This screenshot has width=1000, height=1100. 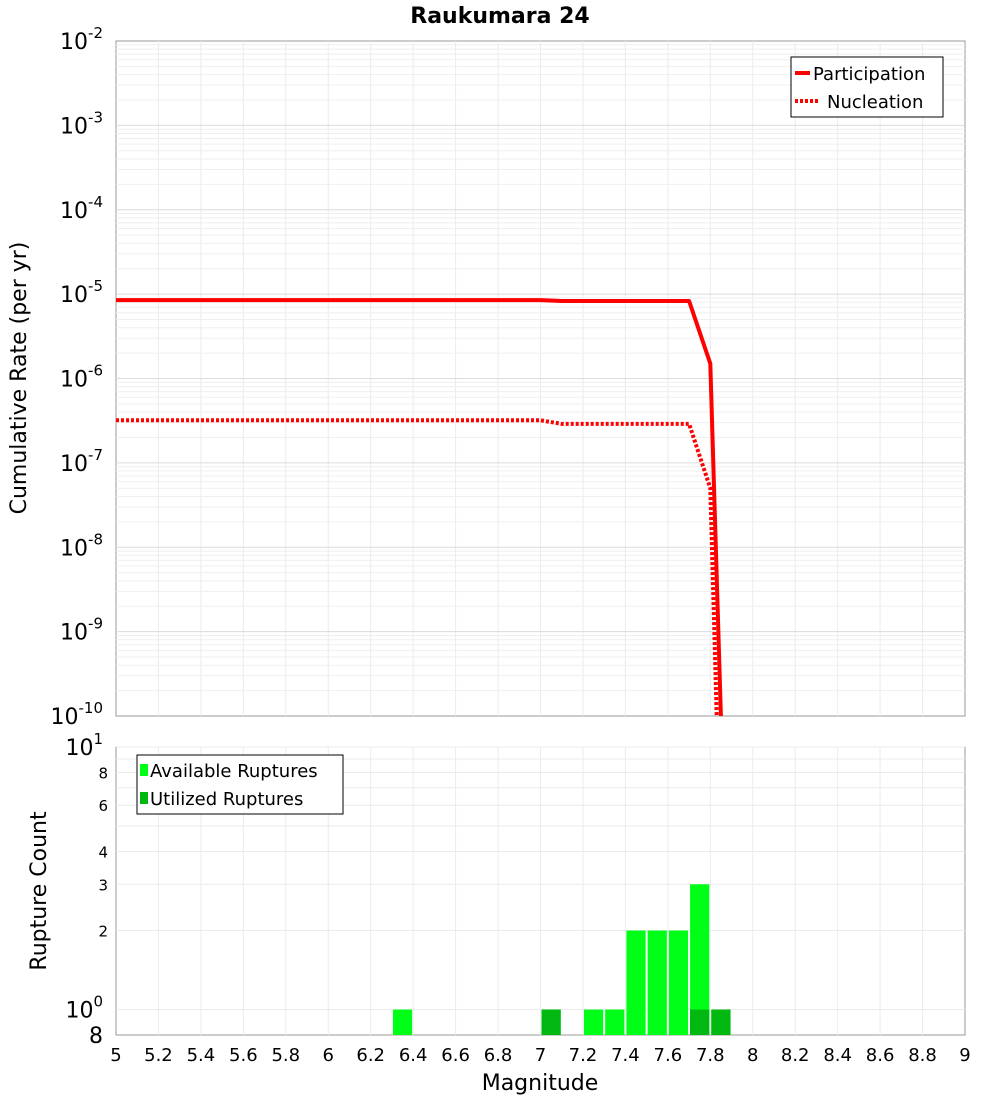 What do you see at coordinates (234, 771) in the screenshot?
I see `available-legend-label: Available Ruptures` at bounding box center [234, 771].